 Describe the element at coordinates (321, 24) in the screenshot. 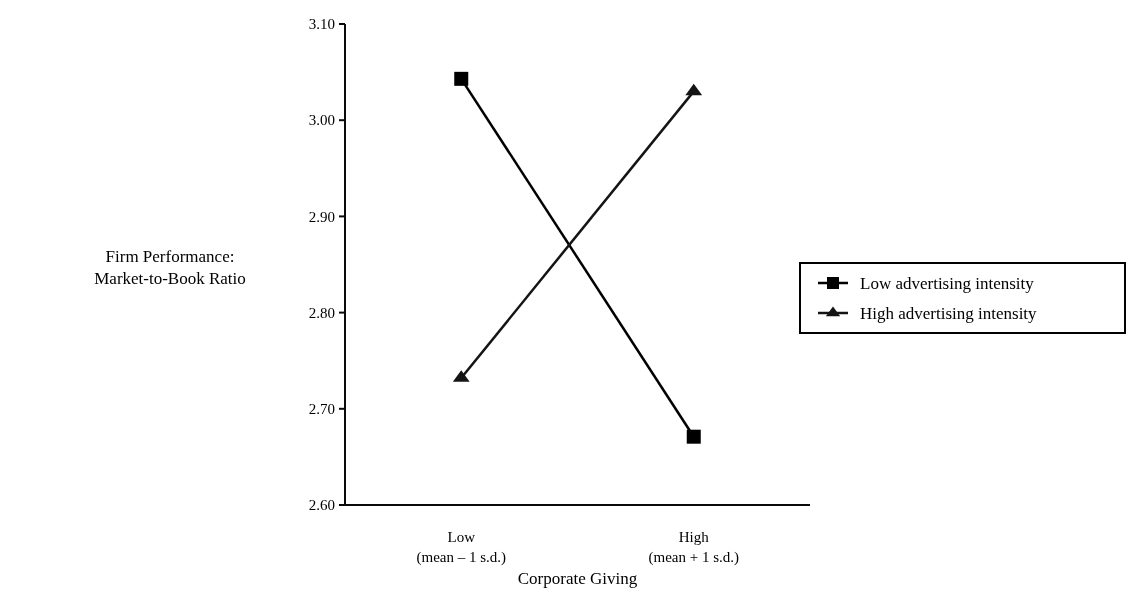

I see `y-tick-label: 3.10` at that location.